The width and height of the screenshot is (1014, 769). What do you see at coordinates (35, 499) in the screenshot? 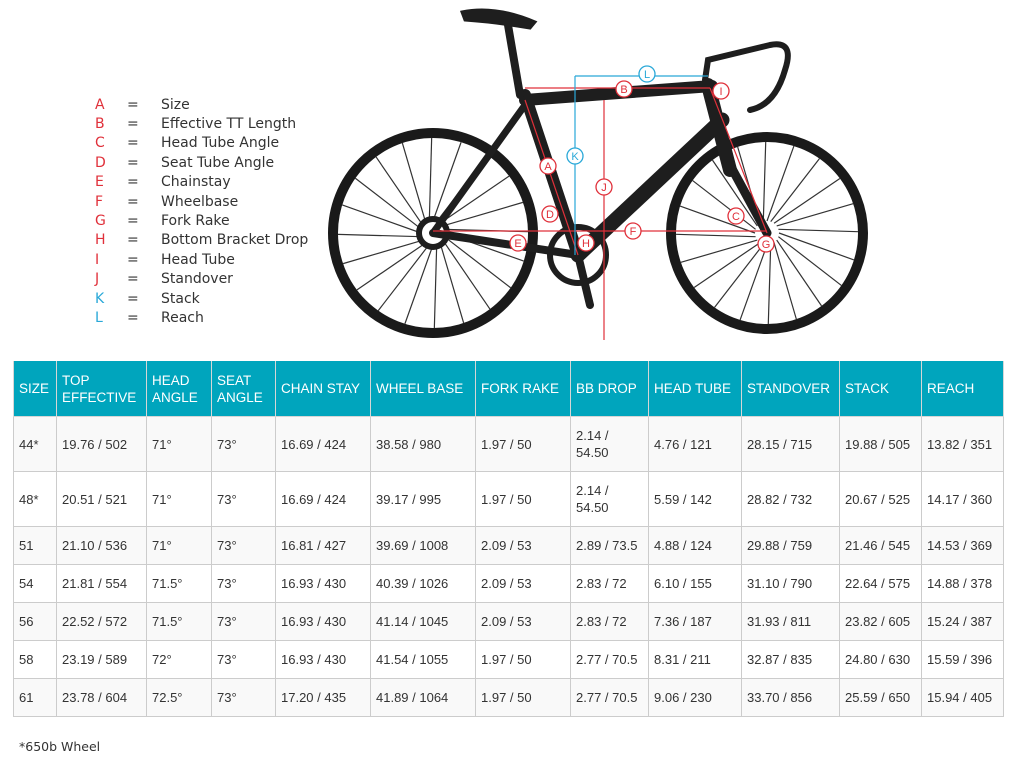
I see `table-cell: 48*` at bounding box center [35, 499].